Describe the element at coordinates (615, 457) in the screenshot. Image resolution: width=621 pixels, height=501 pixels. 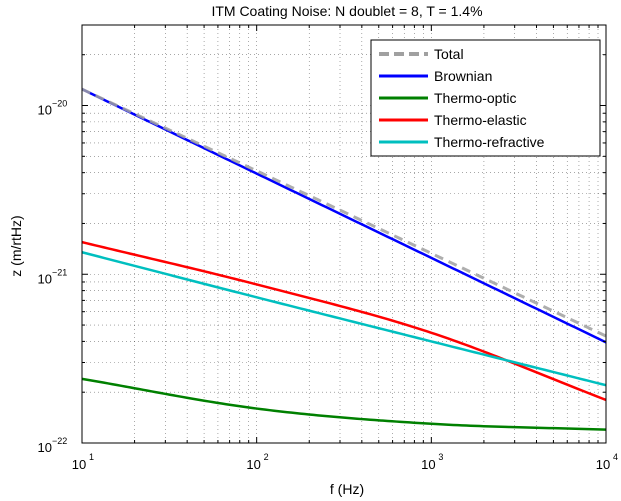
I see `x-tick-exponent: 4` at that location.